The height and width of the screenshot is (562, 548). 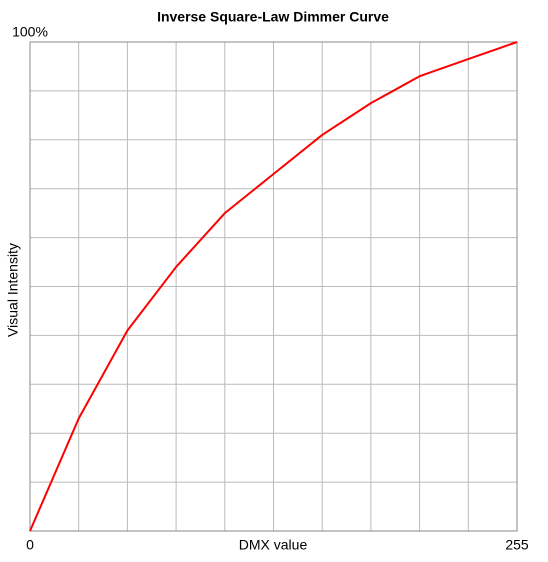 I want to click on y-tick-label: 100%, so click(x=30, y=32).